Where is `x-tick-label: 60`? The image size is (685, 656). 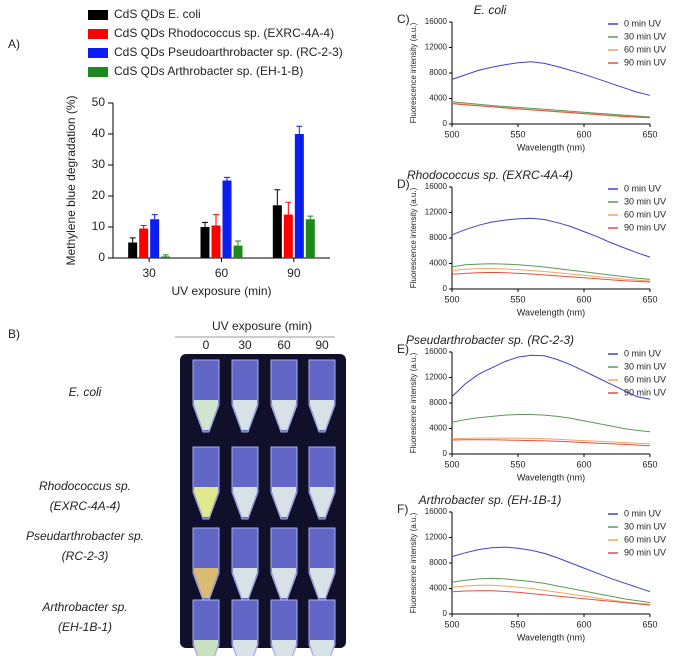 x-tick-label: 60 is located at coordinates (222, 273).